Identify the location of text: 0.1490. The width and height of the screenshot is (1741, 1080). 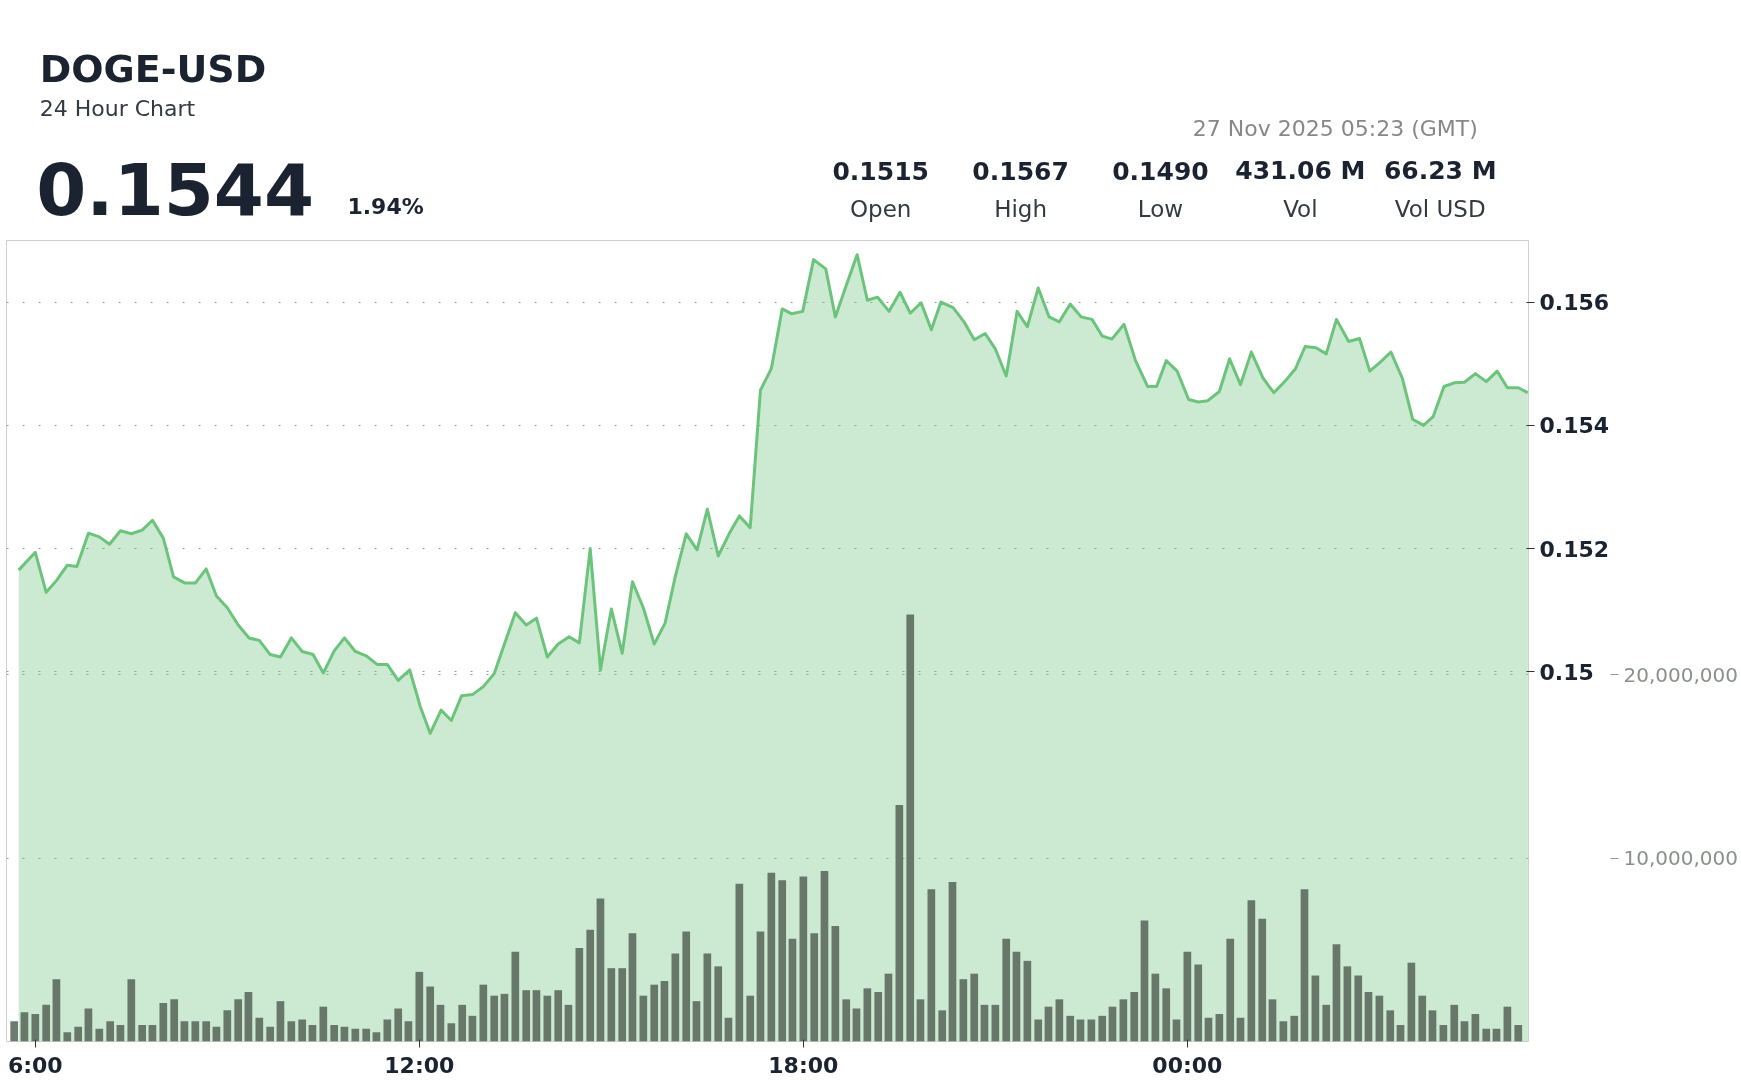
(1160, 171).